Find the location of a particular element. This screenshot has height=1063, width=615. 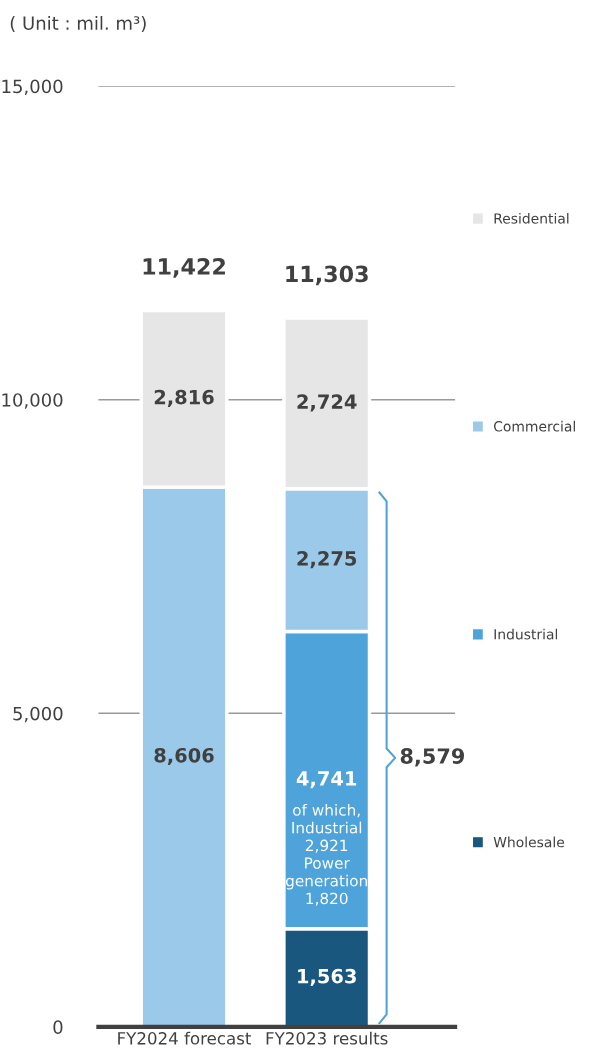

data-label: 2,816 is located at coordinates (184, 398).